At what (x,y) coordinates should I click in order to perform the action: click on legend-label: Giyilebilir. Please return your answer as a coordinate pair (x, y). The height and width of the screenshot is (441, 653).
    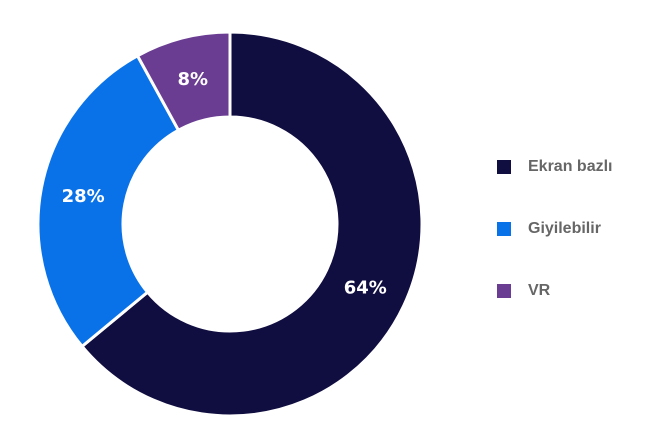
    Looking at the image, I should click on (564, 228).